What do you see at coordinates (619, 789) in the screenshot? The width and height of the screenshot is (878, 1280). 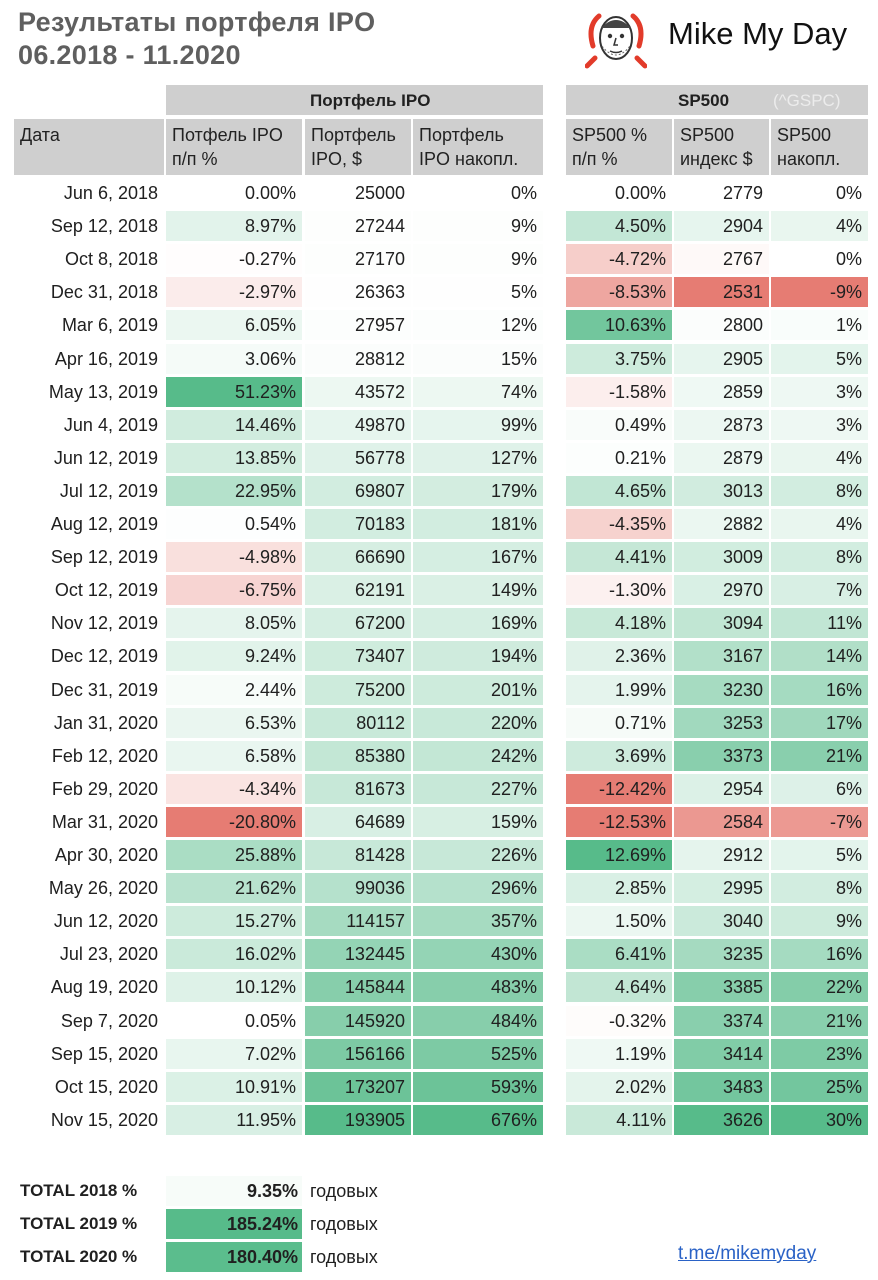 I see `cell-sp-pct: -12.42%` at bounding box center [619, 789].